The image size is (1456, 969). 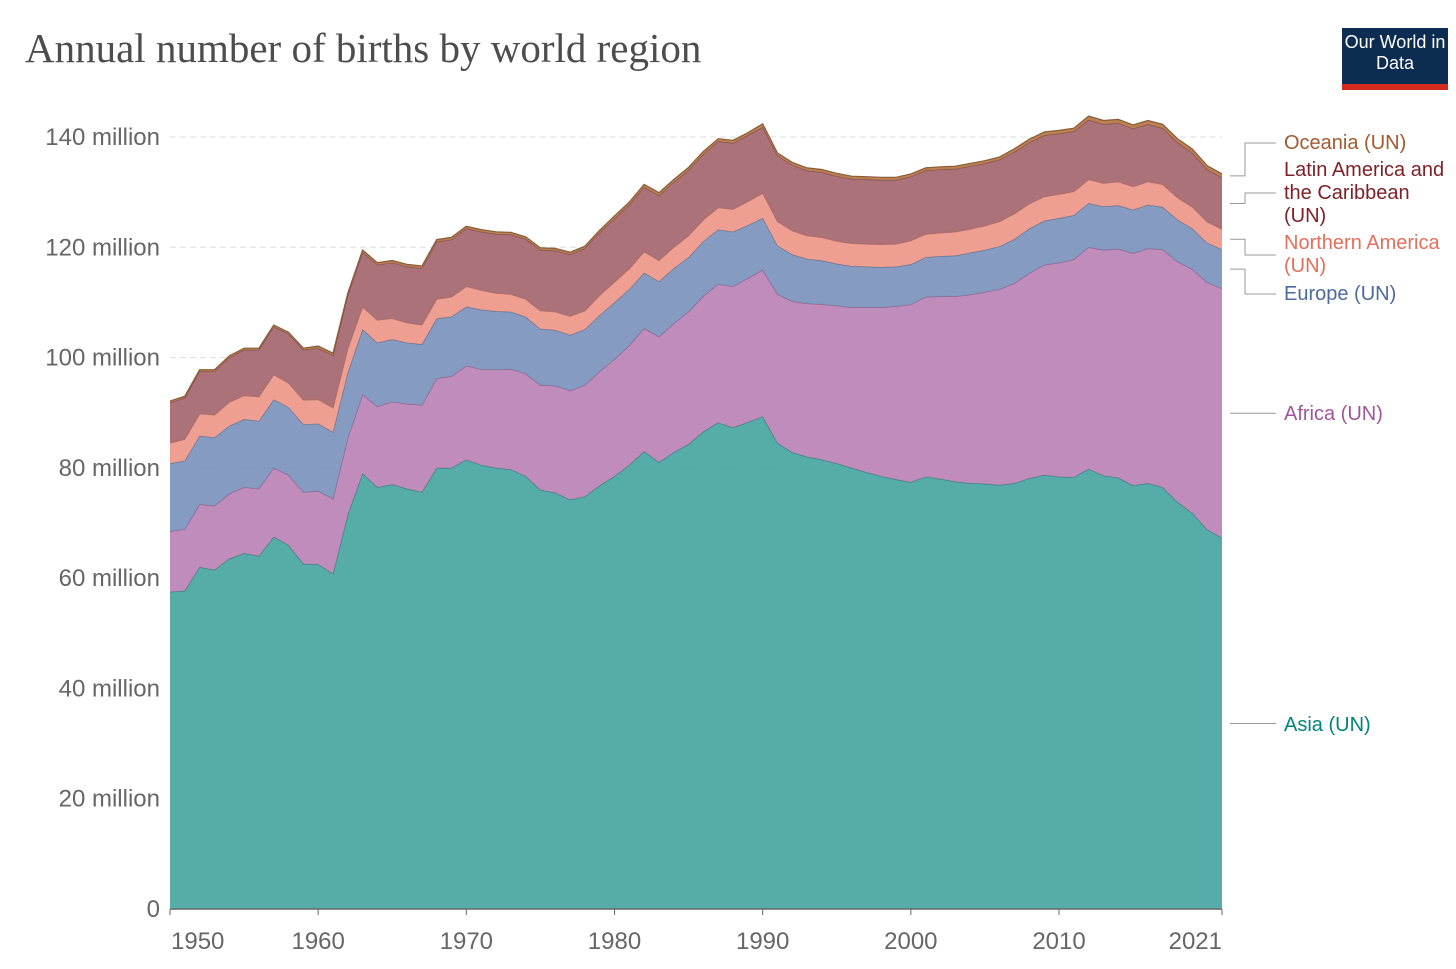 What do you see at coordinates (1395, 59) in the screenshot?
I see `logo: Our World in Data` at bounding box center [1395, 59].